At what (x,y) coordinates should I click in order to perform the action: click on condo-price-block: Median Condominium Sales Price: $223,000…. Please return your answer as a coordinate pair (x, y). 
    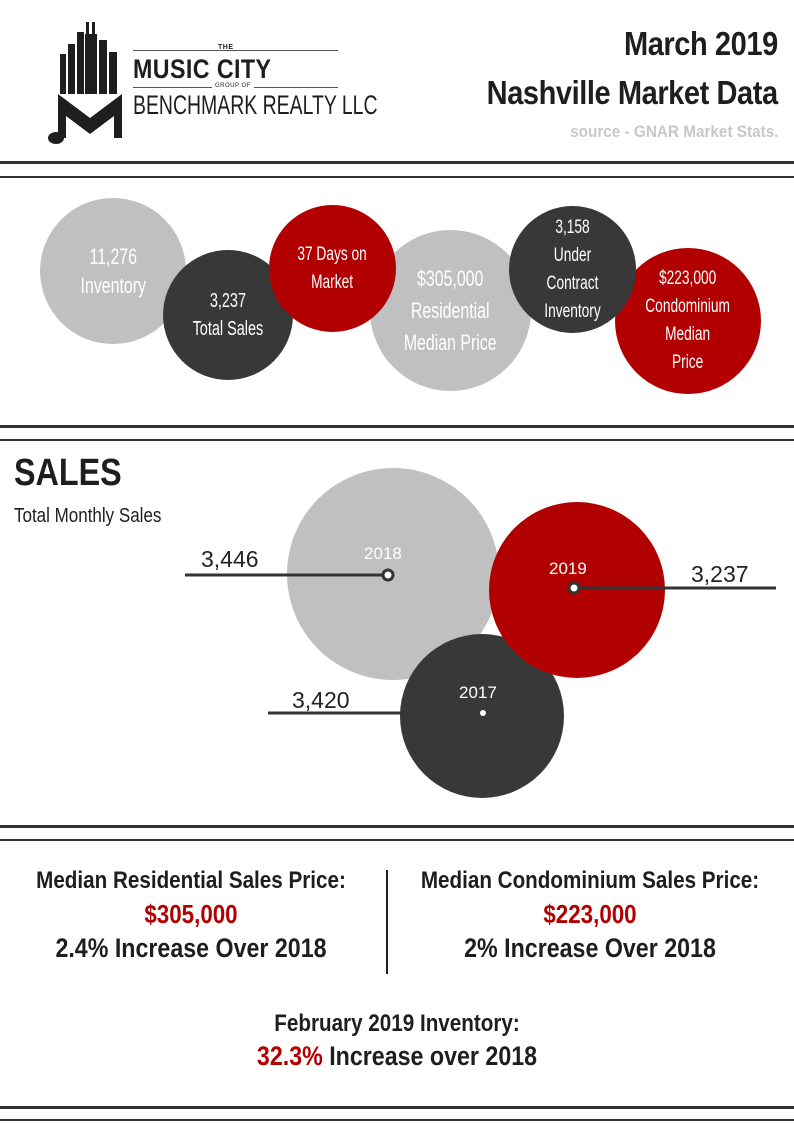
    Looking at the image, I should click on (590, 915).